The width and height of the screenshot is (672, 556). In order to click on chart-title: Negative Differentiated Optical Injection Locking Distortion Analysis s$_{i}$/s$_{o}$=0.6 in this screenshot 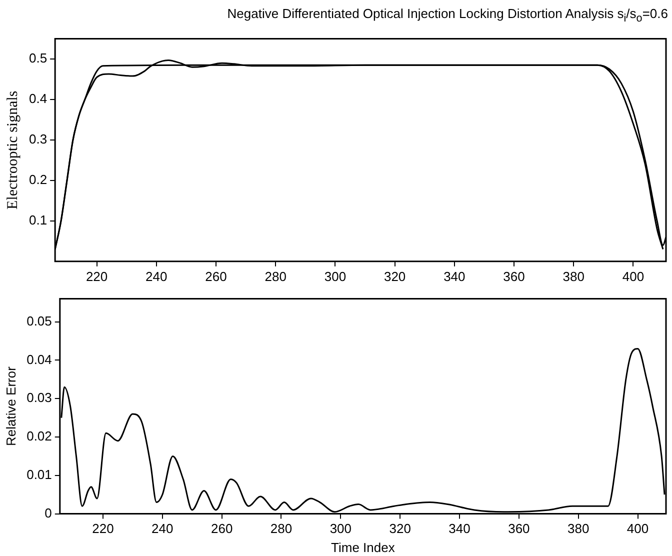, I will do `click(447, 16)`.